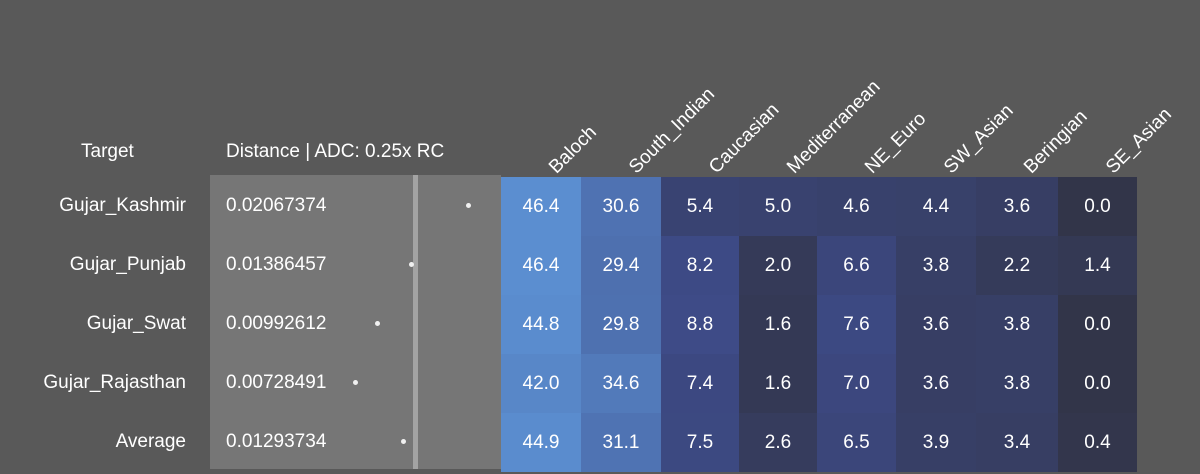 This screenshot has height=474, width=1200. I want to click on distance-value: 0.01386457, so click(276, 264).